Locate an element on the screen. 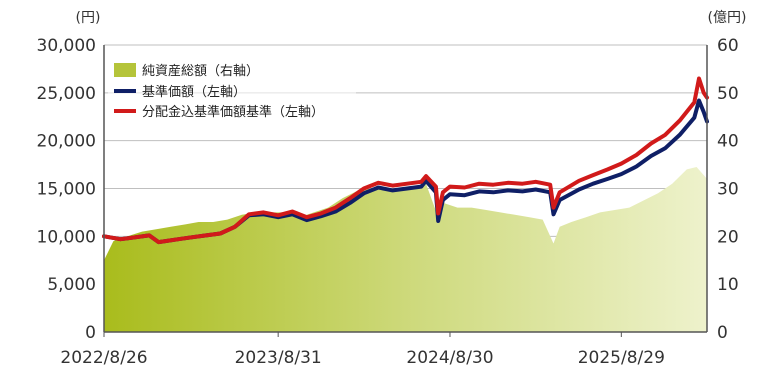 The width and height of the screenshot is (759, 372). x-tick-label: 2022/8/26 is located at coordinates (103, 358).